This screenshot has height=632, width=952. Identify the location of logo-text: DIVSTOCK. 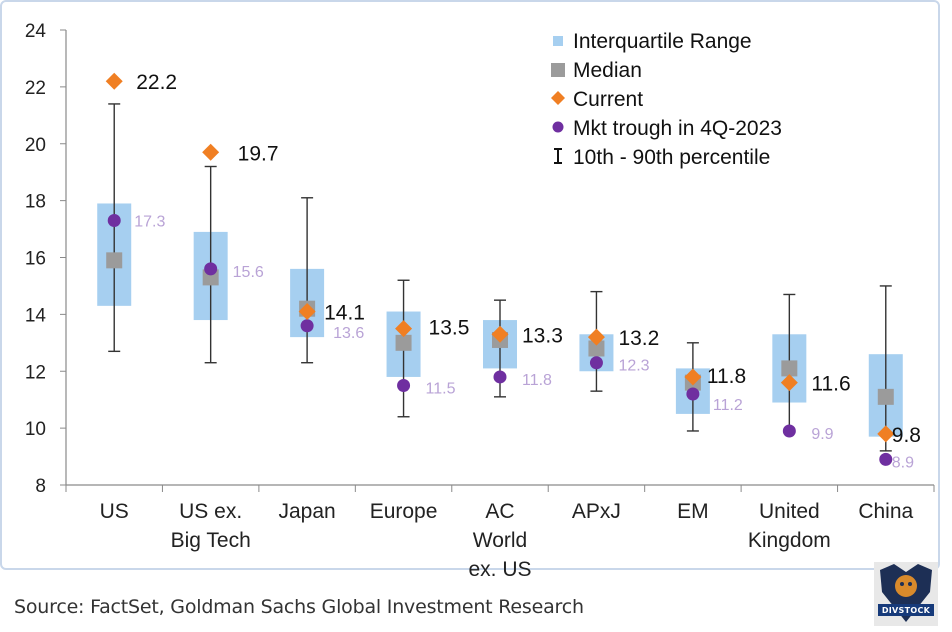
(906, 610).